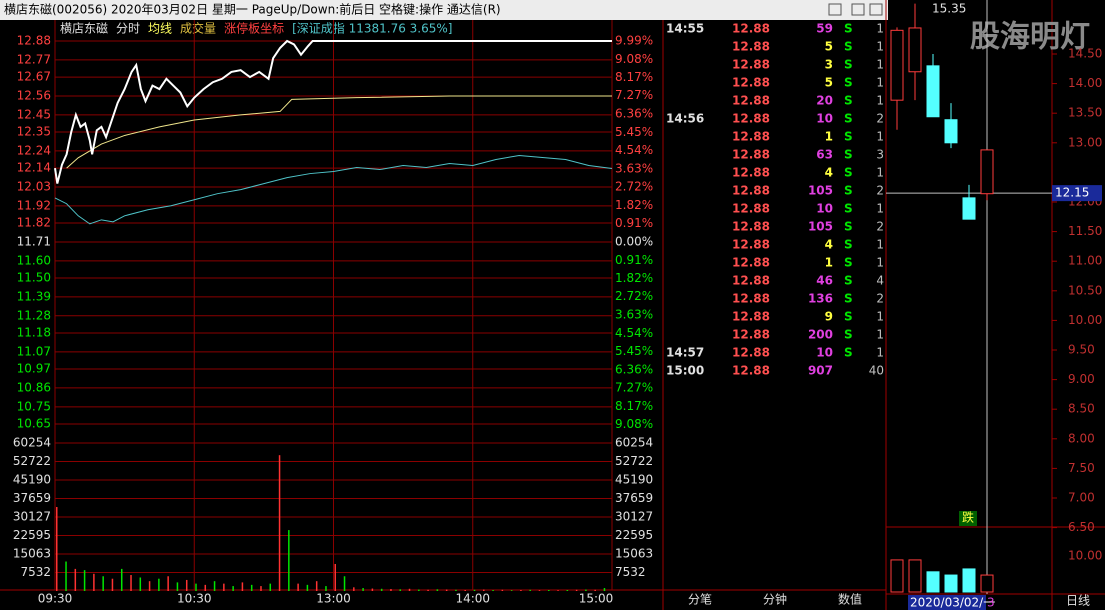  What do you see at coordinates (880, 155) in the screenshot?
I see `tick-count: 3` at bounding box center [880, 155].